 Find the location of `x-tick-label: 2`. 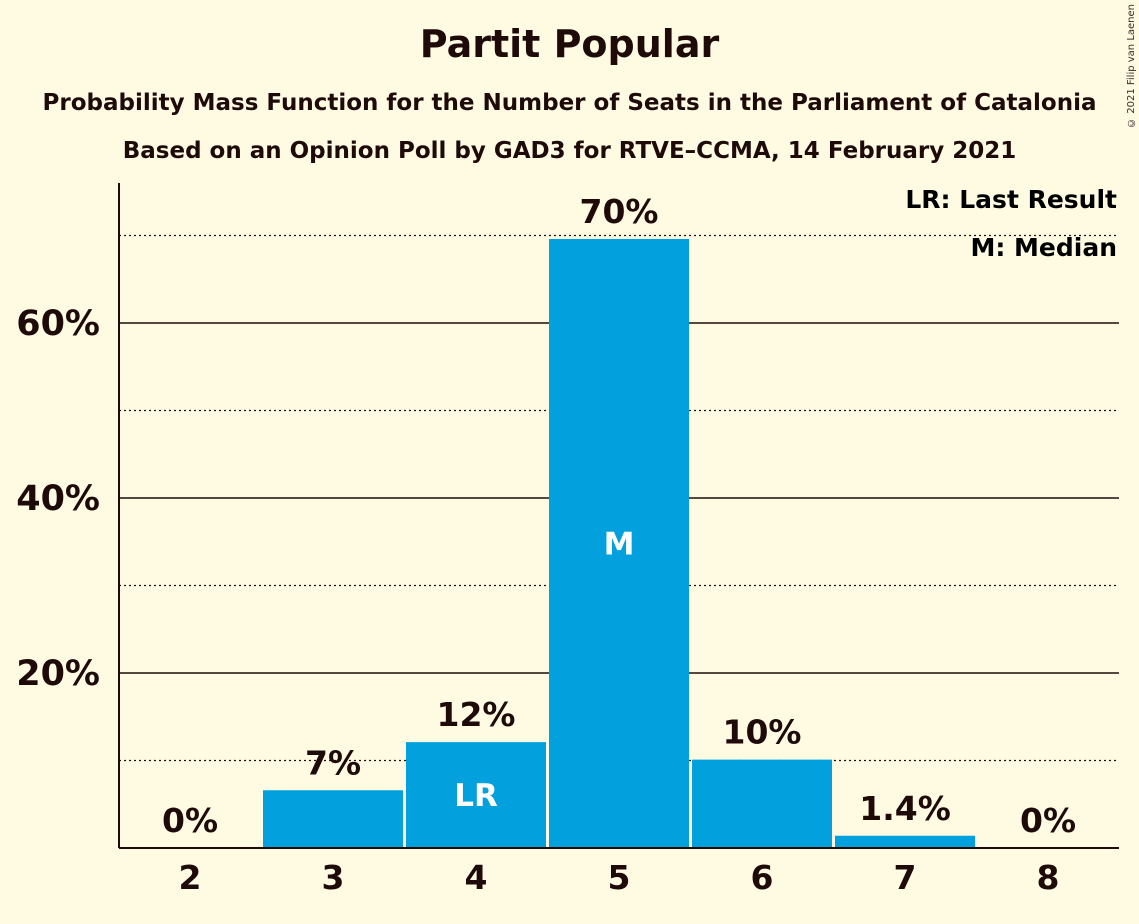

x-tick-label: 2 is located at coordinates (190, 877).